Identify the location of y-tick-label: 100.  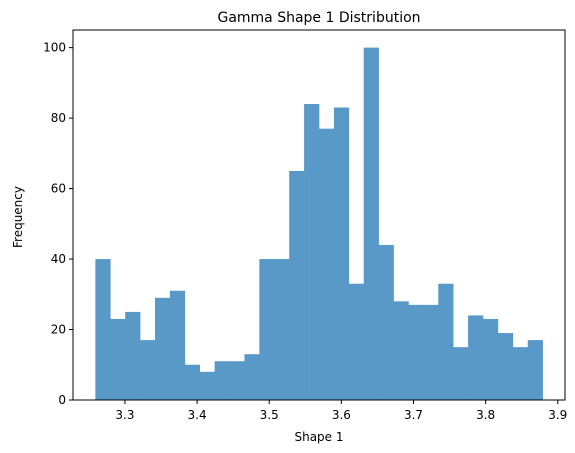
(54, 48).